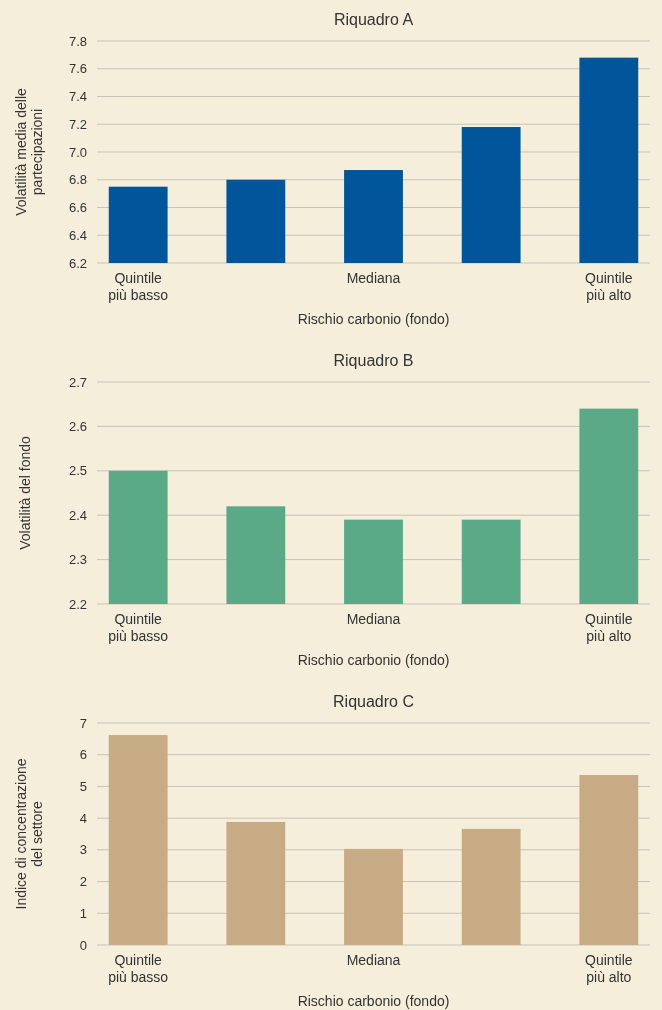 This screenshot has width=662, height=1010. Describe the element at coordinates (77, 69) in the screenshot. I see `y-tick-label: 7.6` at that location.